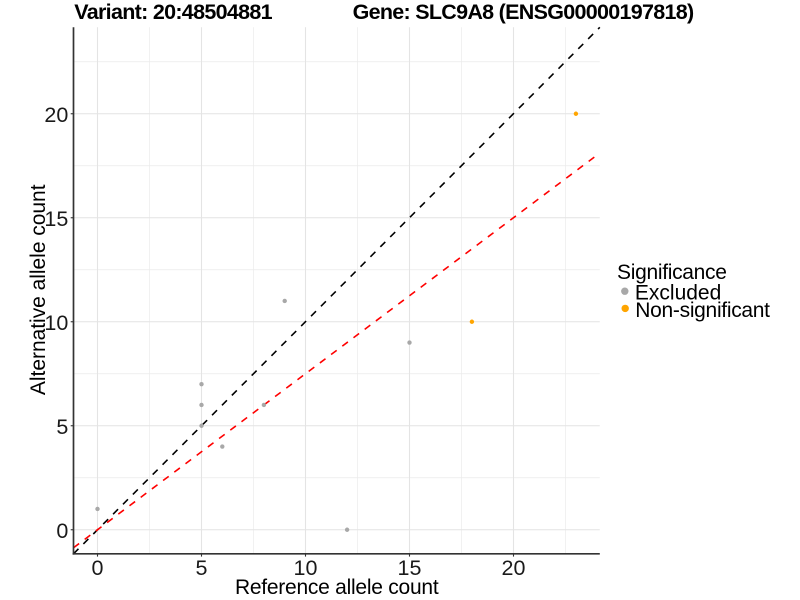 This screenshot has width=800, height=600. What do you see at coordinates (678, 292) in the screenshot?
I see `svg-text: Excluded` at bounding box center [678, 292].